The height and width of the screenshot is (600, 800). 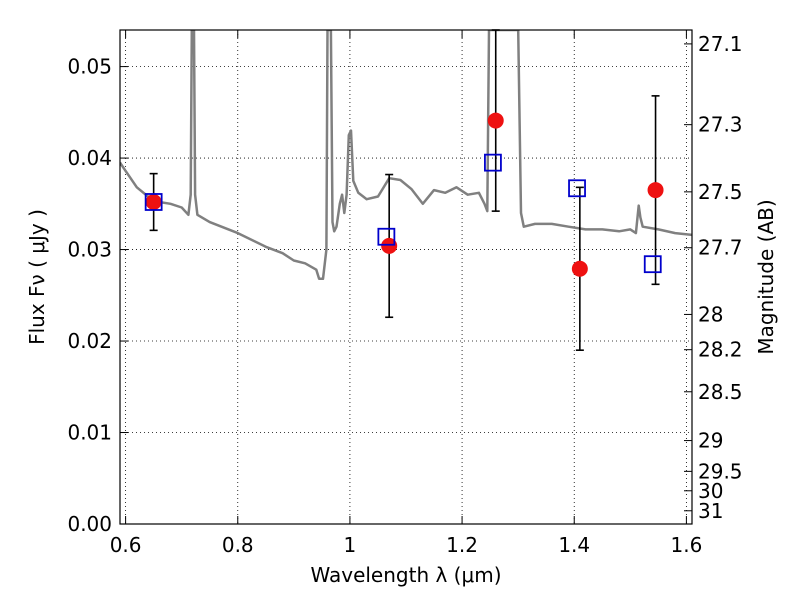 What do you see at coordinates (89, 67) in the screenshot?
I see `y-tick-label: 0.05` at bounding box center [89, 67].